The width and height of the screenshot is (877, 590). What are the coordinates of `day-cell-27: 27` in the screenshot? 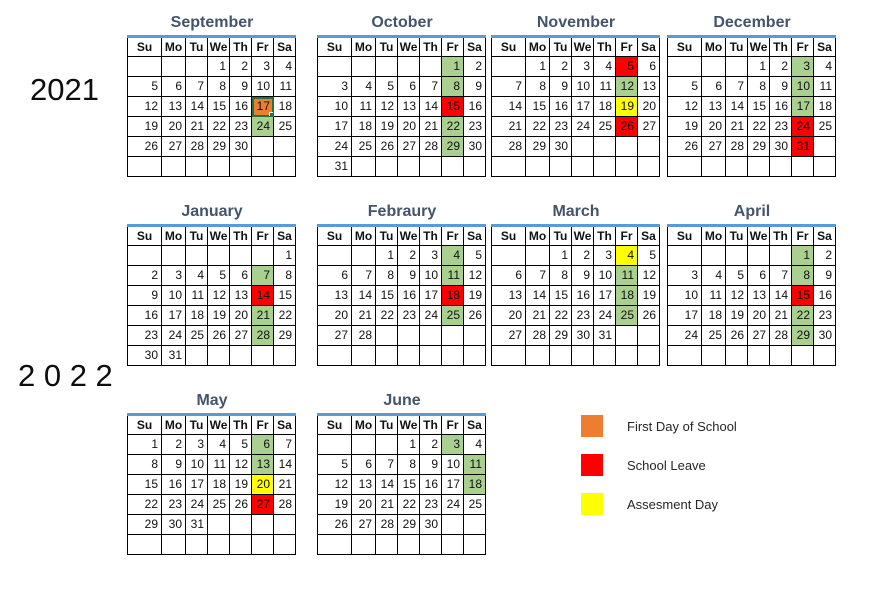 It's located at (240, 335).